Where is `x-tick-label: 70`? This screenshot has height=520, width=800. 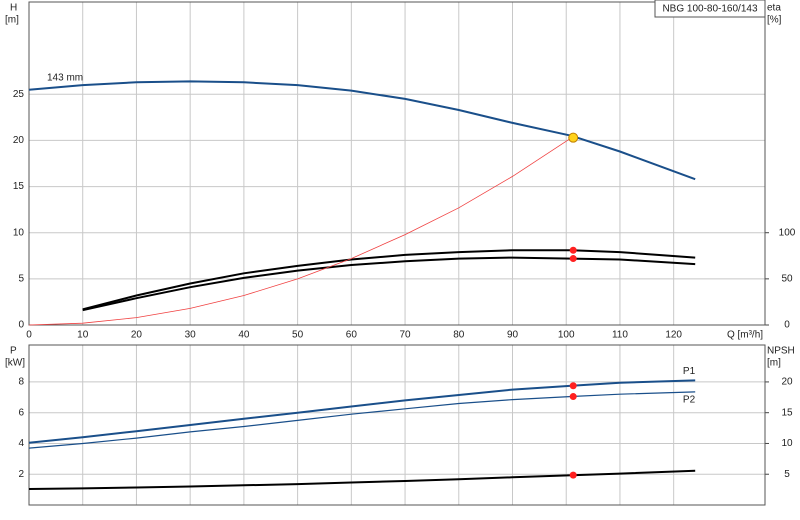 x-tick-label: 70 is located at coordinates (405, 335).